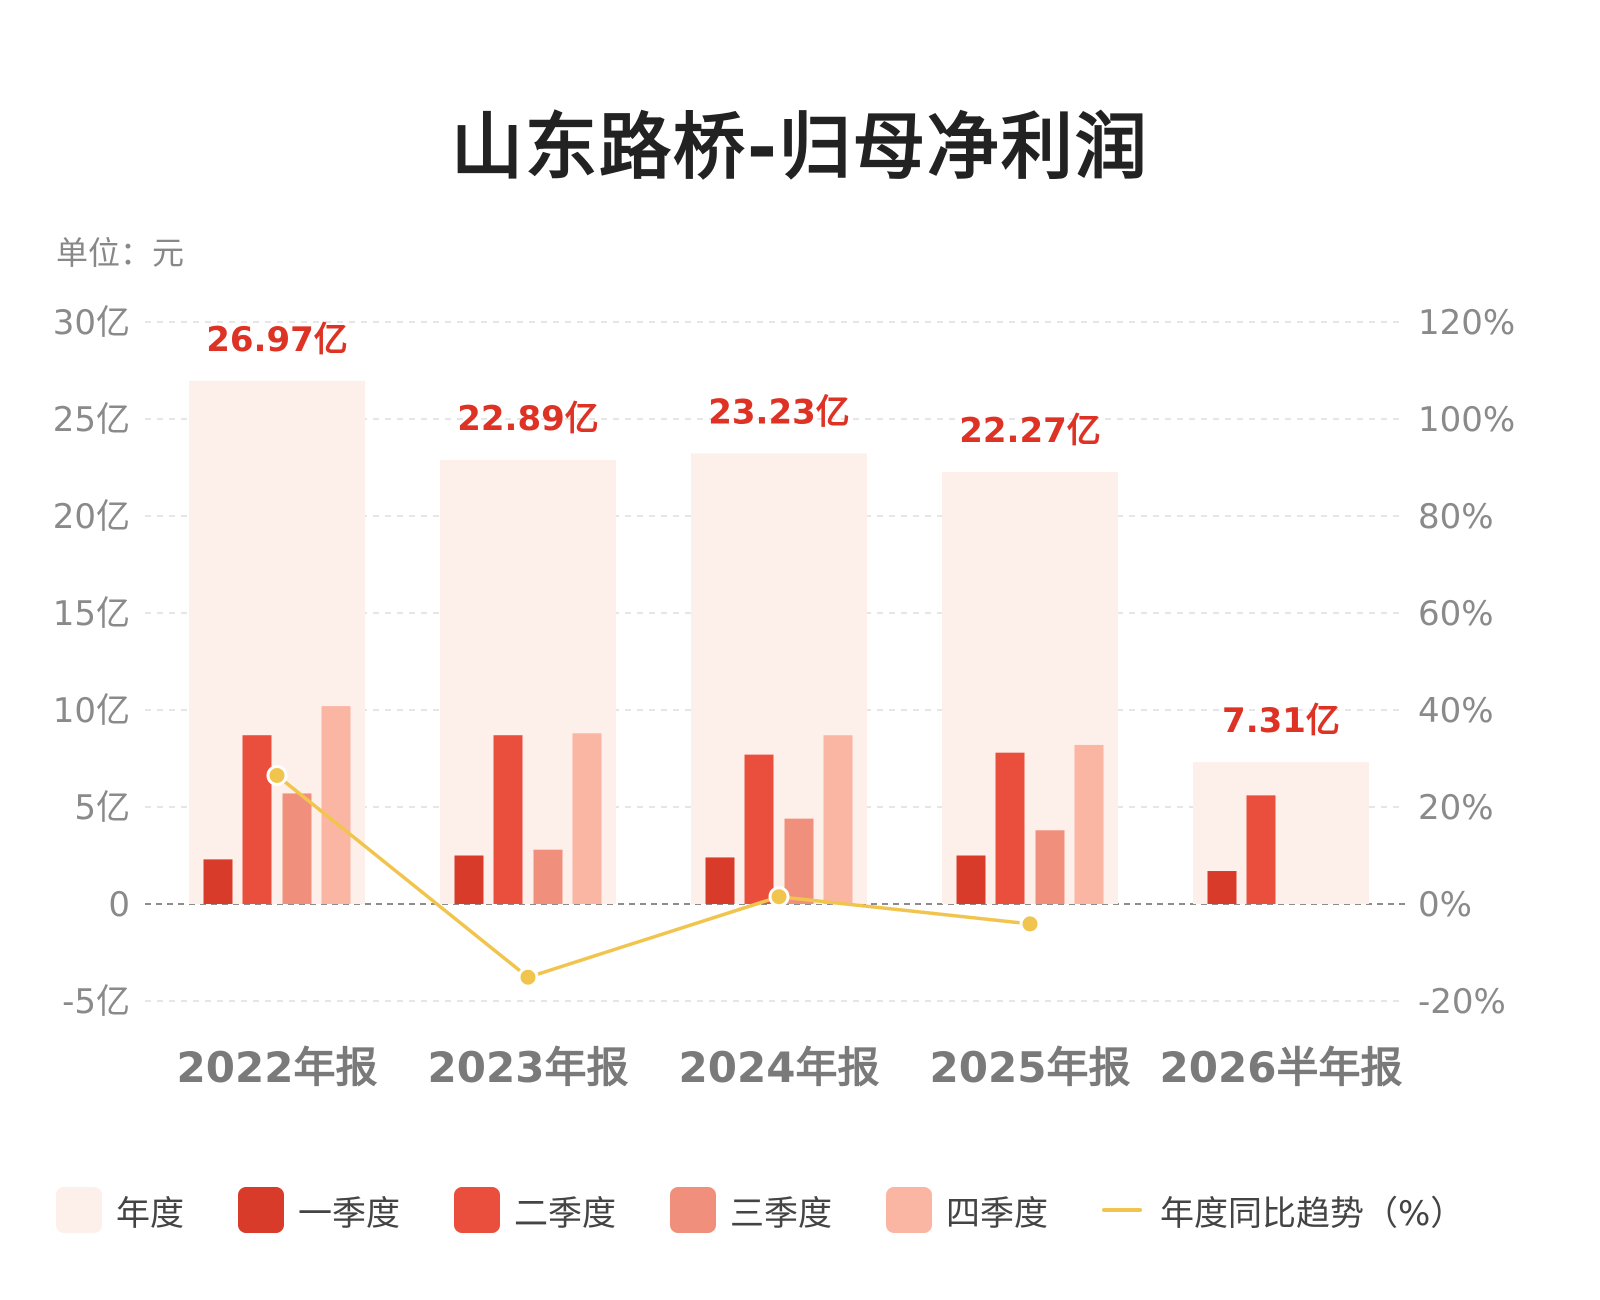 The height and width of the screenshot is (1300, 1600). What do you see at coordinates (1462, 1002) in the screenshot?
I see `y2-tick-label: -20%` at bounding box center [1462, 1002].